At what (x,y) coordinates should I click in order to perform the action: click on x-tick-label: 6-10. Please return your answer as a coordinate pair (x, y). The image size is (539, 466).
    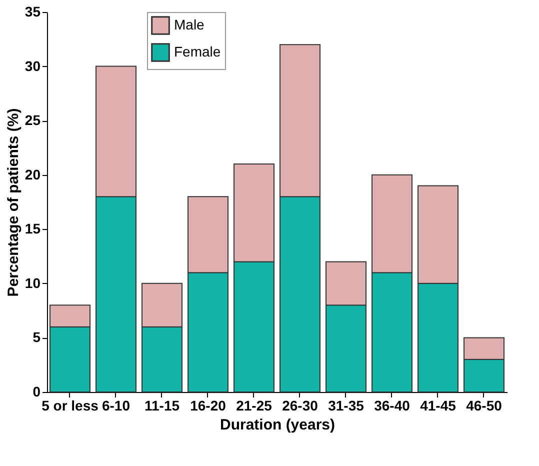
    Looking at the image, I should click on (116, 406).